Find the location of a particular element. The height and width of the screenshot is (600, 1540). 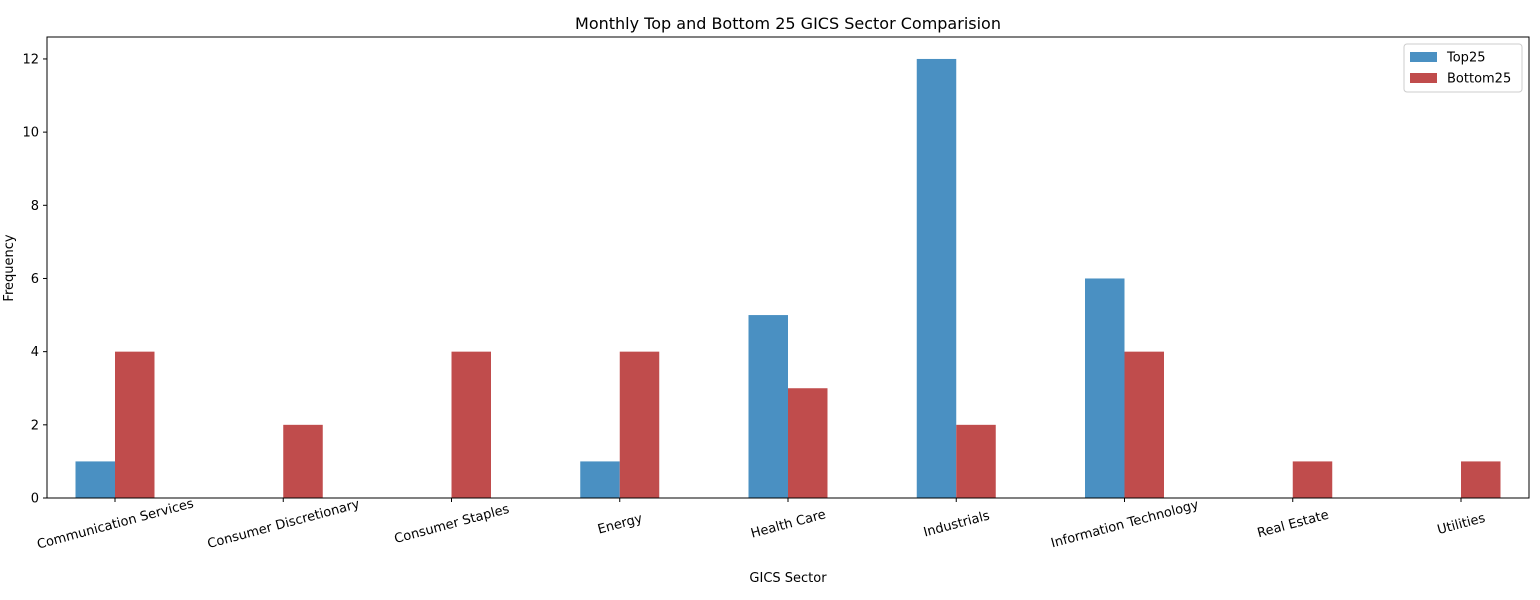

x-tick-label: Utilities is located at coordinates (1461, 524).